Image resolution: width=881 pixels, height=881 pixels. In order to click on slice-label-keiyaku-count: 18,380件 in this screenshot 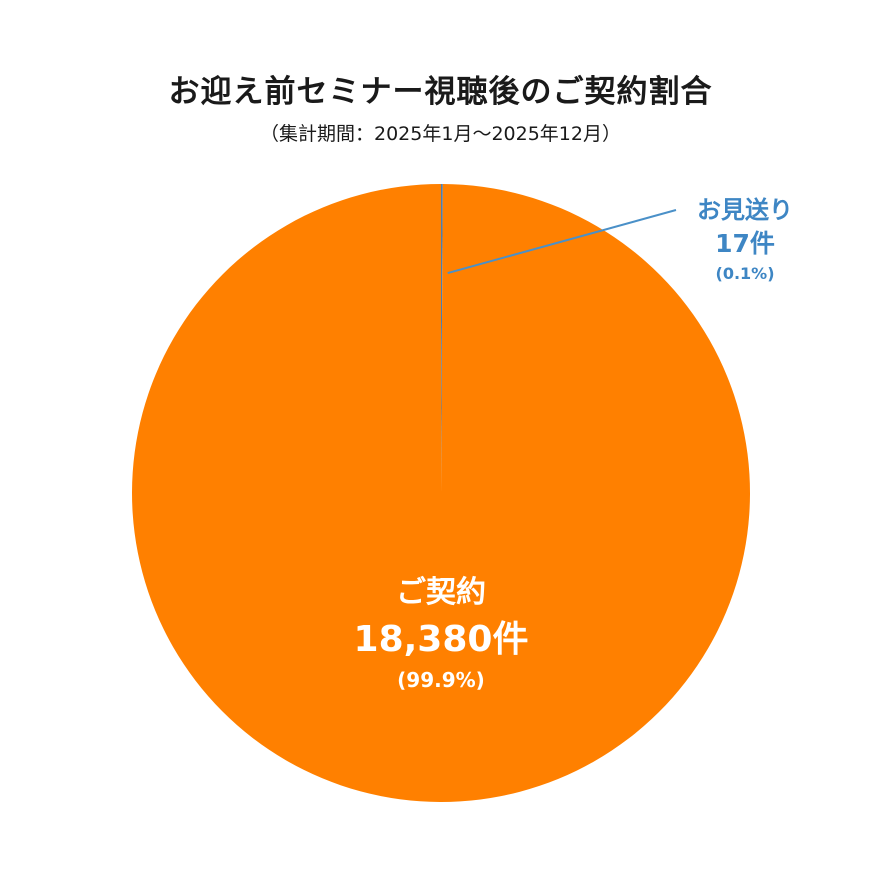, I will do `click(441, 639)`.